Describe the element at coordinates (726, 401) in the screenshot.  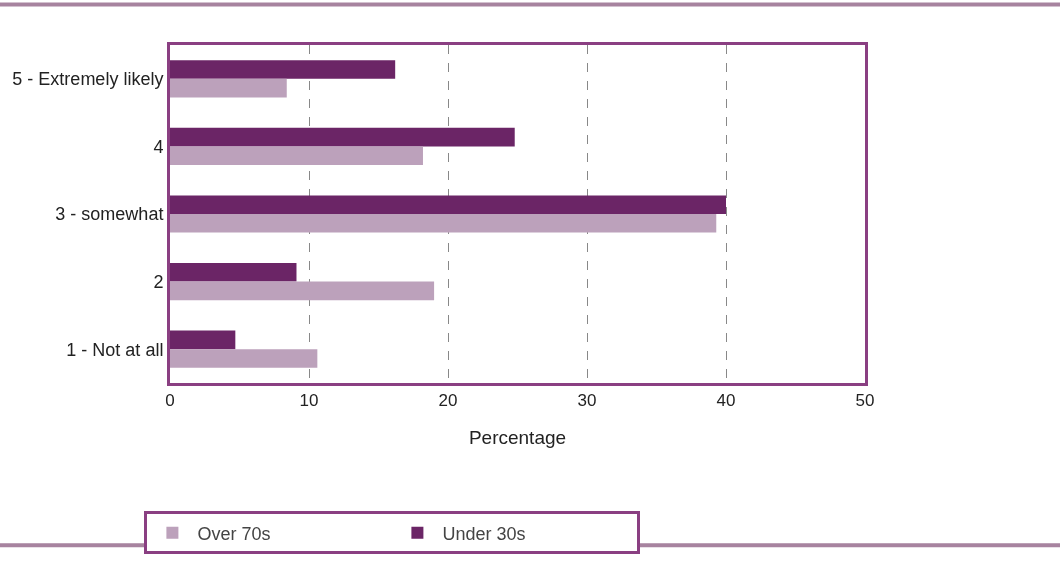
I see `x-tick-label: 40` at that location.